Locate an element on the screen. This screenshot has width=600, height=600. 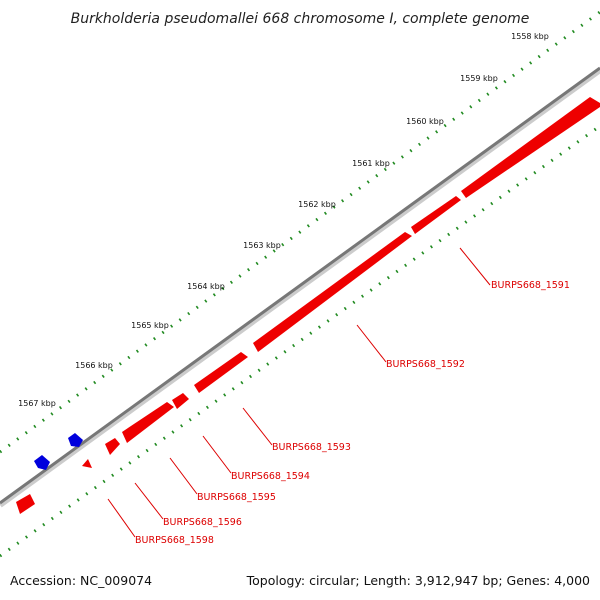
gene-label: BURPS668_1595 is located at coordinates (236, 497).